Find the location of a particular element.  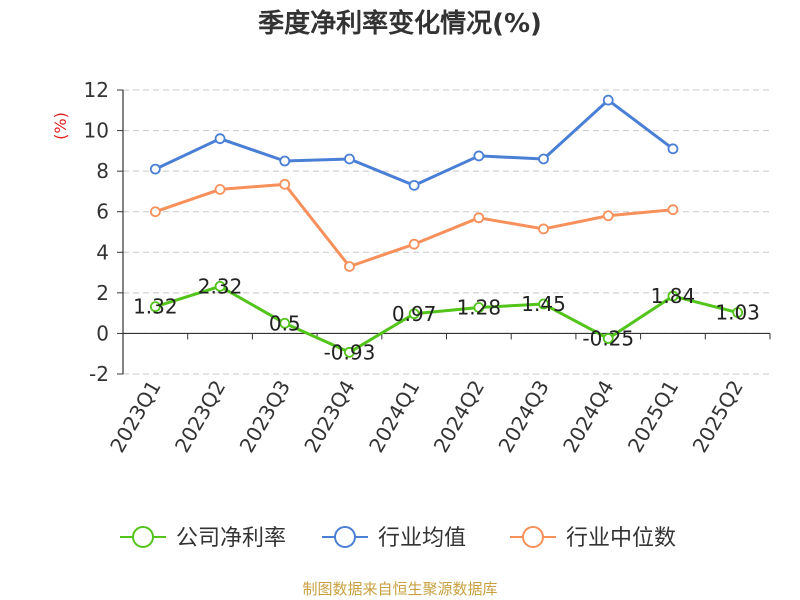

x-tick-label: 2024Q1 is located at coordinates (394, 416).